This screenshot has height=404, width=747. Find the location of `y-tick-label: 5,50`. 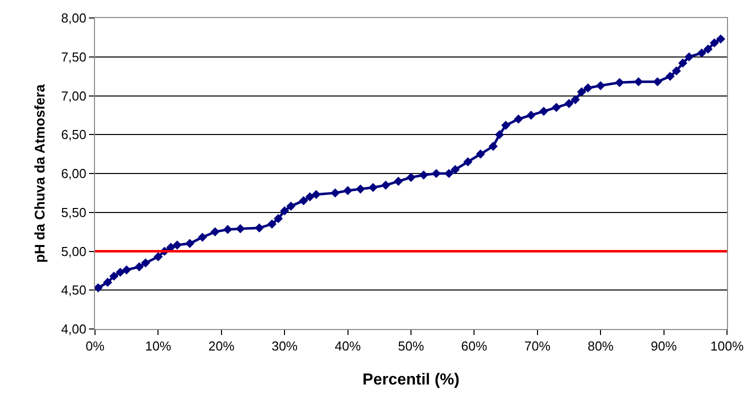

y-tick-label: 5,50 is located at coordinates (73, 212).